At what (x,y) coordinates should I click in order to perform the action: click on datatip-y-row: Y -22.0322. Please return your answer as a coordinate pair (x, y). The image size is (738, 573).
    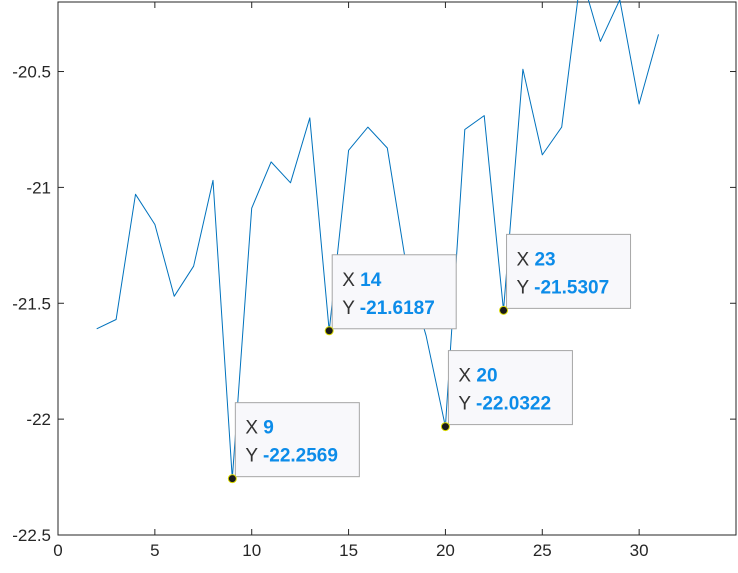
    Looking at the image, I should click on (504, 404).